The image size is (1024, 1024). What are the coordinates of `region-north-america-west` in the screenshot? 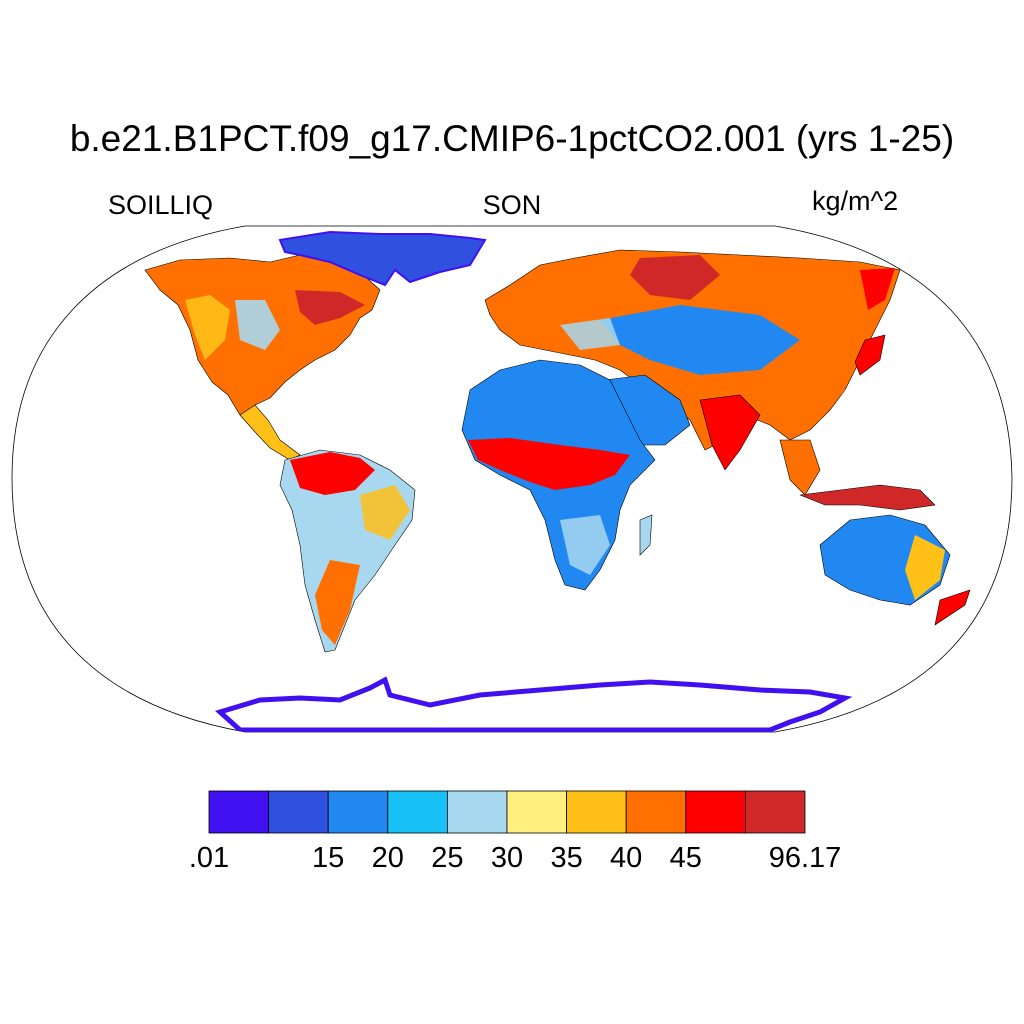 It's located at (207, 327).